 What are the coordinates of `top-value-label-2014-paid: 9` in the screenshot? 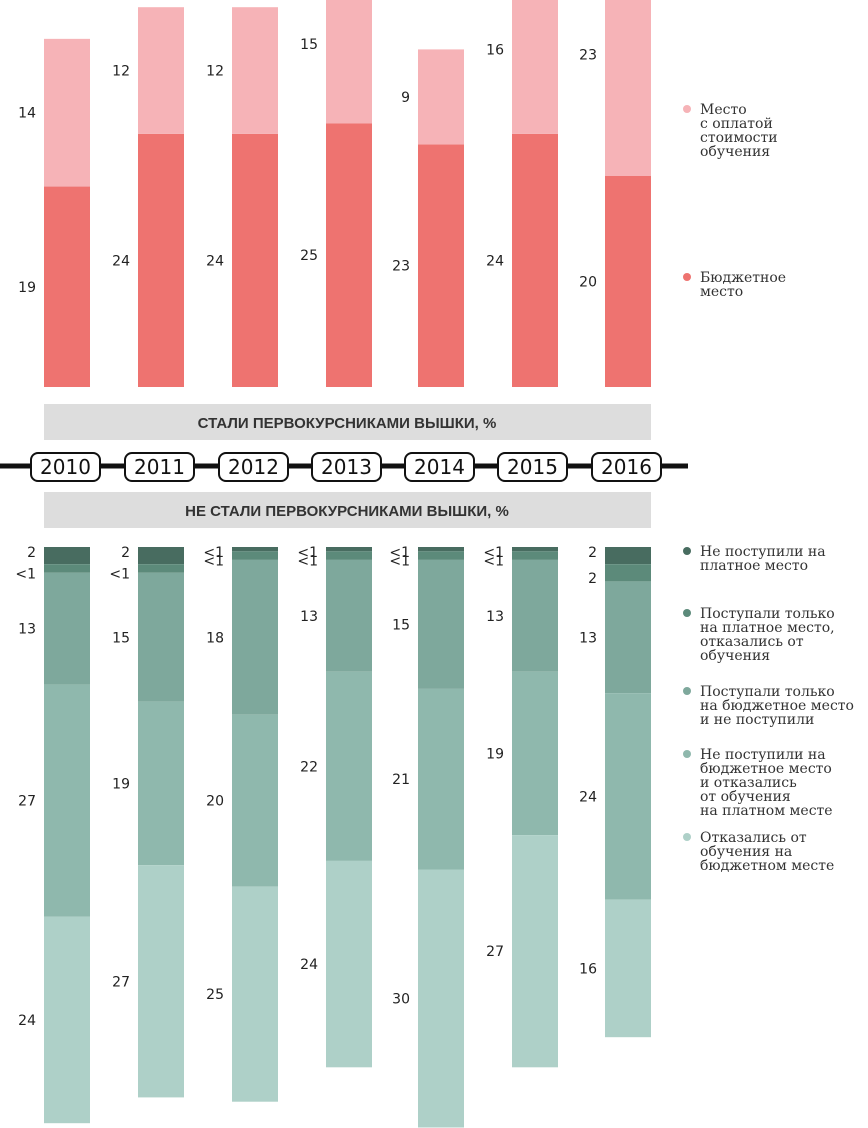 It's located at (405, 98).